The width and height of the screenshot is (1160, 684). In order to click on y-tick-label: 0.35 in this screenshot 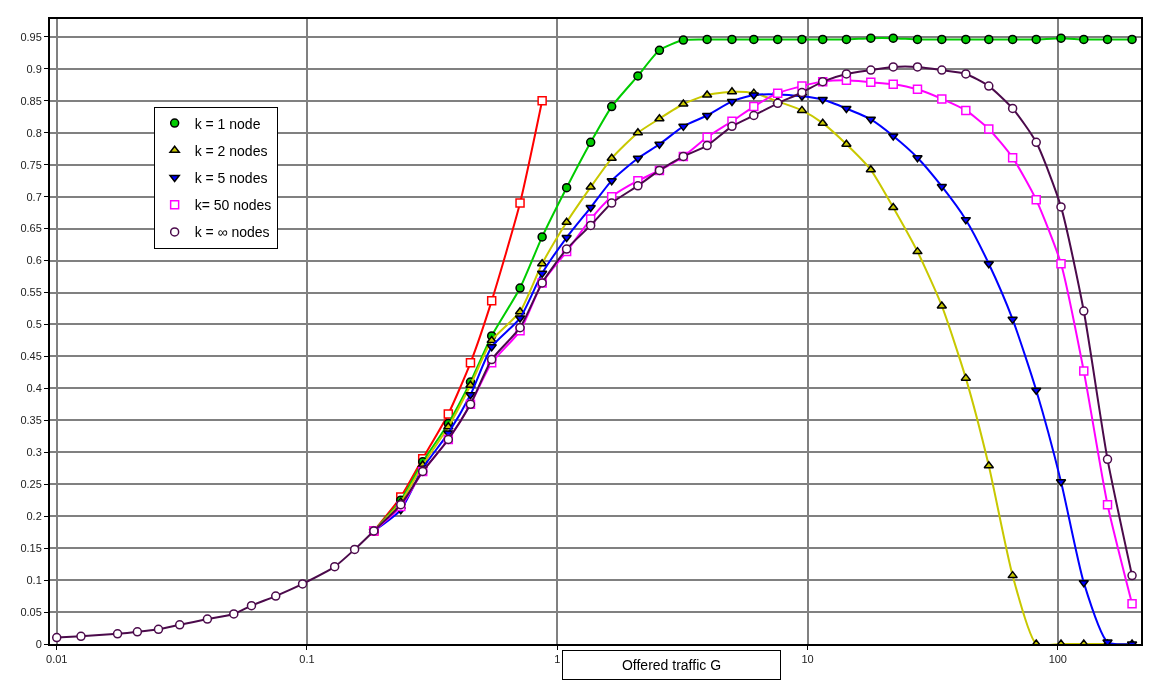, I will do `click(31, 420)`.